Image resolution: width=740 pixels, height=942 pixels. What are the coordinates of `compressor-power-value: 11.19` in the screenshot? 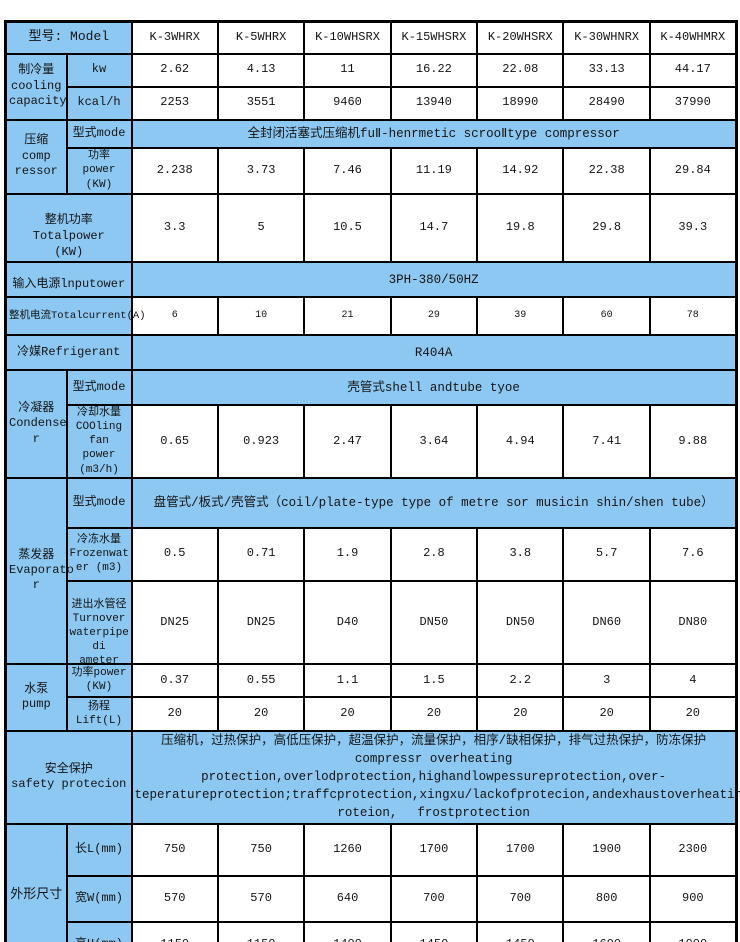 It's located at (434, 170).